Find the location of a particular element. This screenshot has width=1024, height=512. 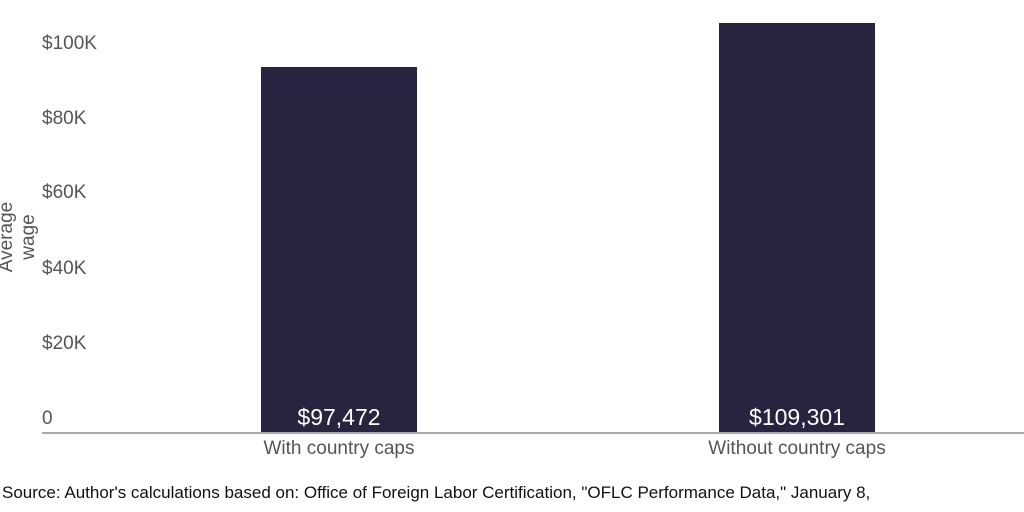

x-axis-line is located at coordinates (533, 433).